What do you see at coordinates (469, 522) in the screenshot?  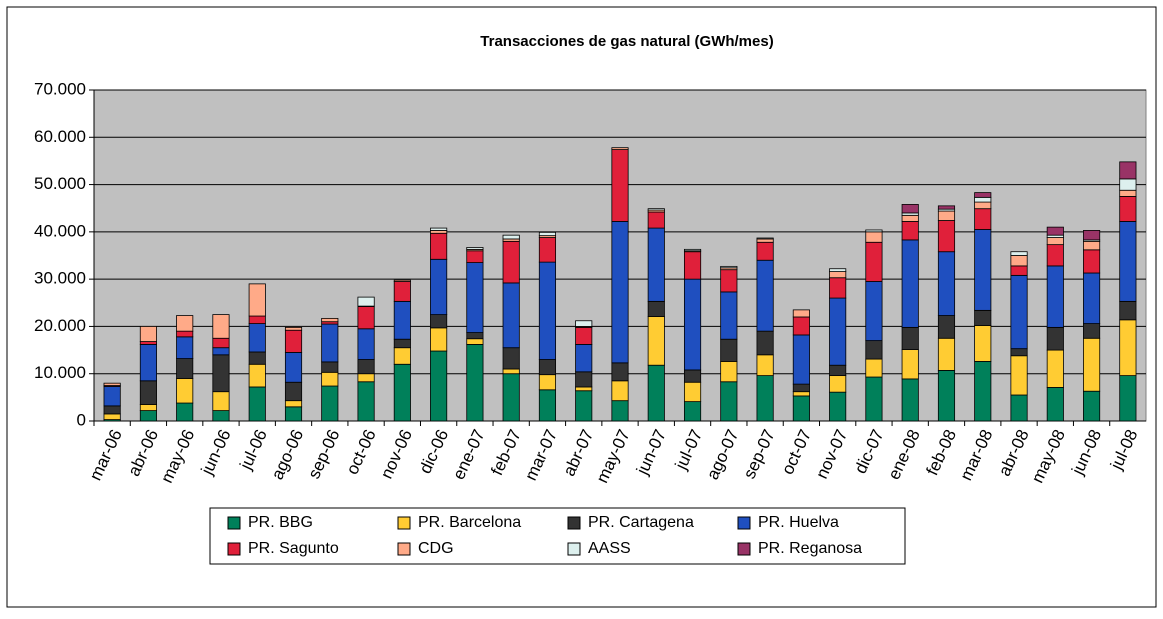 I see `legend-label: PR. Barcelona` at bounding box center [469, 522].